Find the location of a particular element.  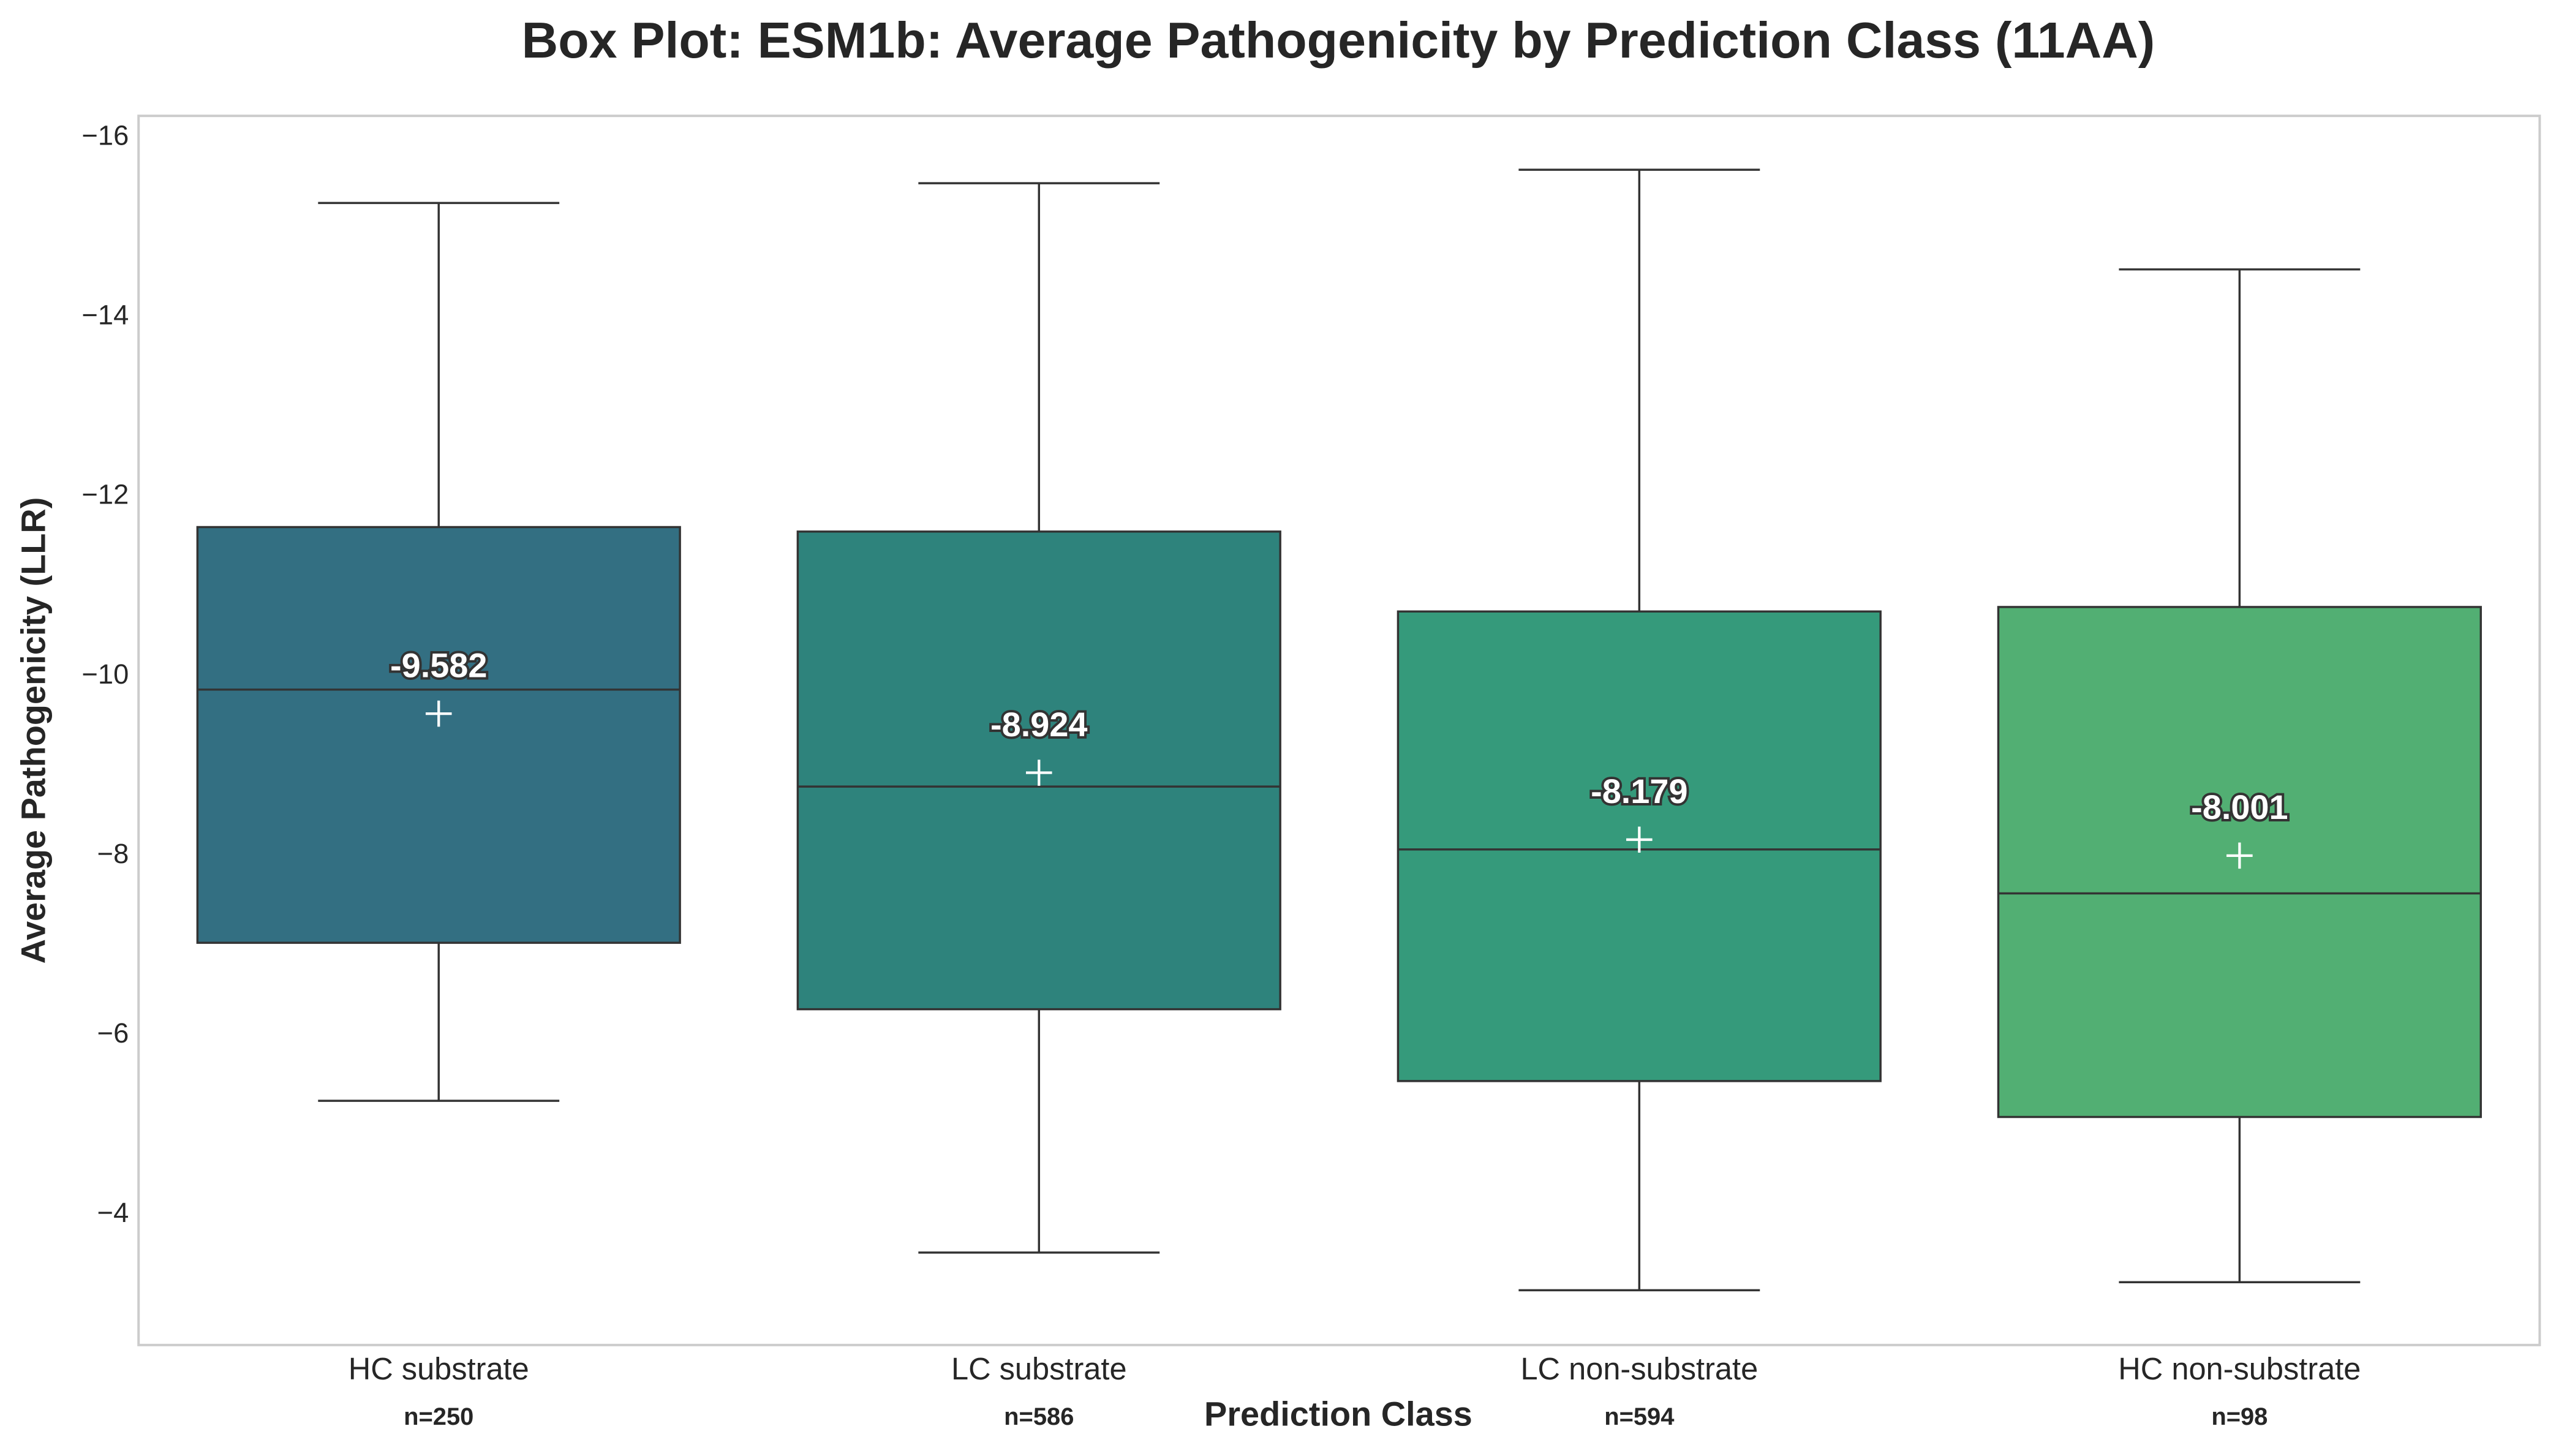

y-tick-label: −12 is located at coordinates (105, 494).